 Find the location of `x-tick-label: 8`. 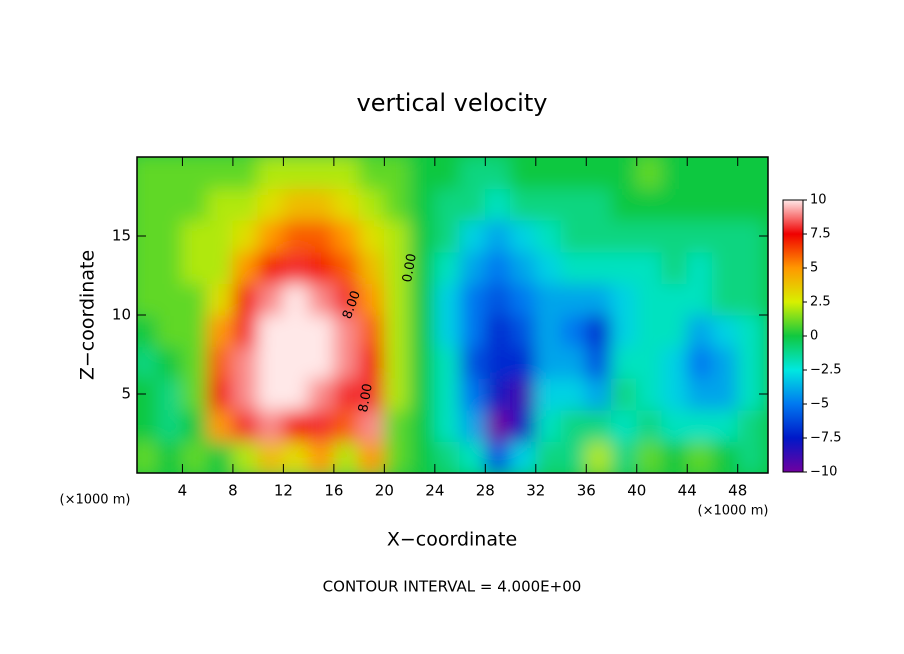

x-tick-label: 8 is located at coordinates (233, 491).